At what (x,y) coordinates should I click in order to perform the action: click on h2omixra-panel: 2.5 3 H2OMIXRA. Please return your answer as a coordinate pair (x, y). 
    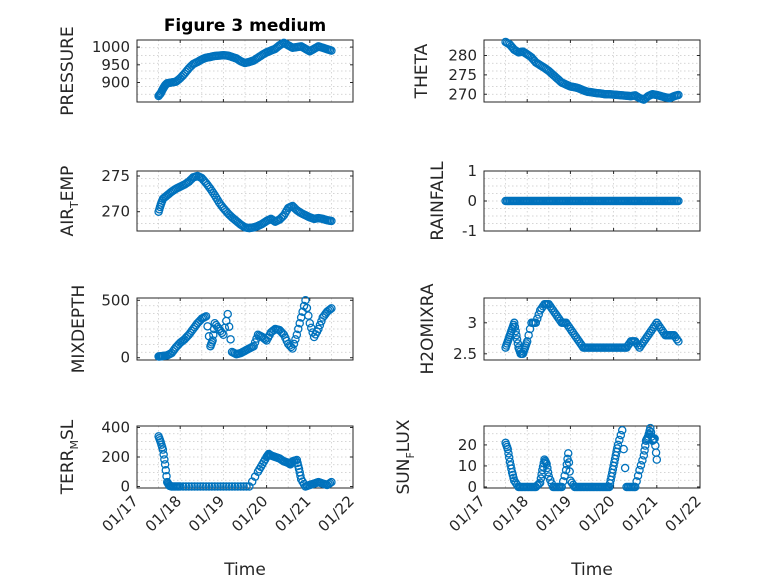
    Looking at the image, I should click on (559, 329).